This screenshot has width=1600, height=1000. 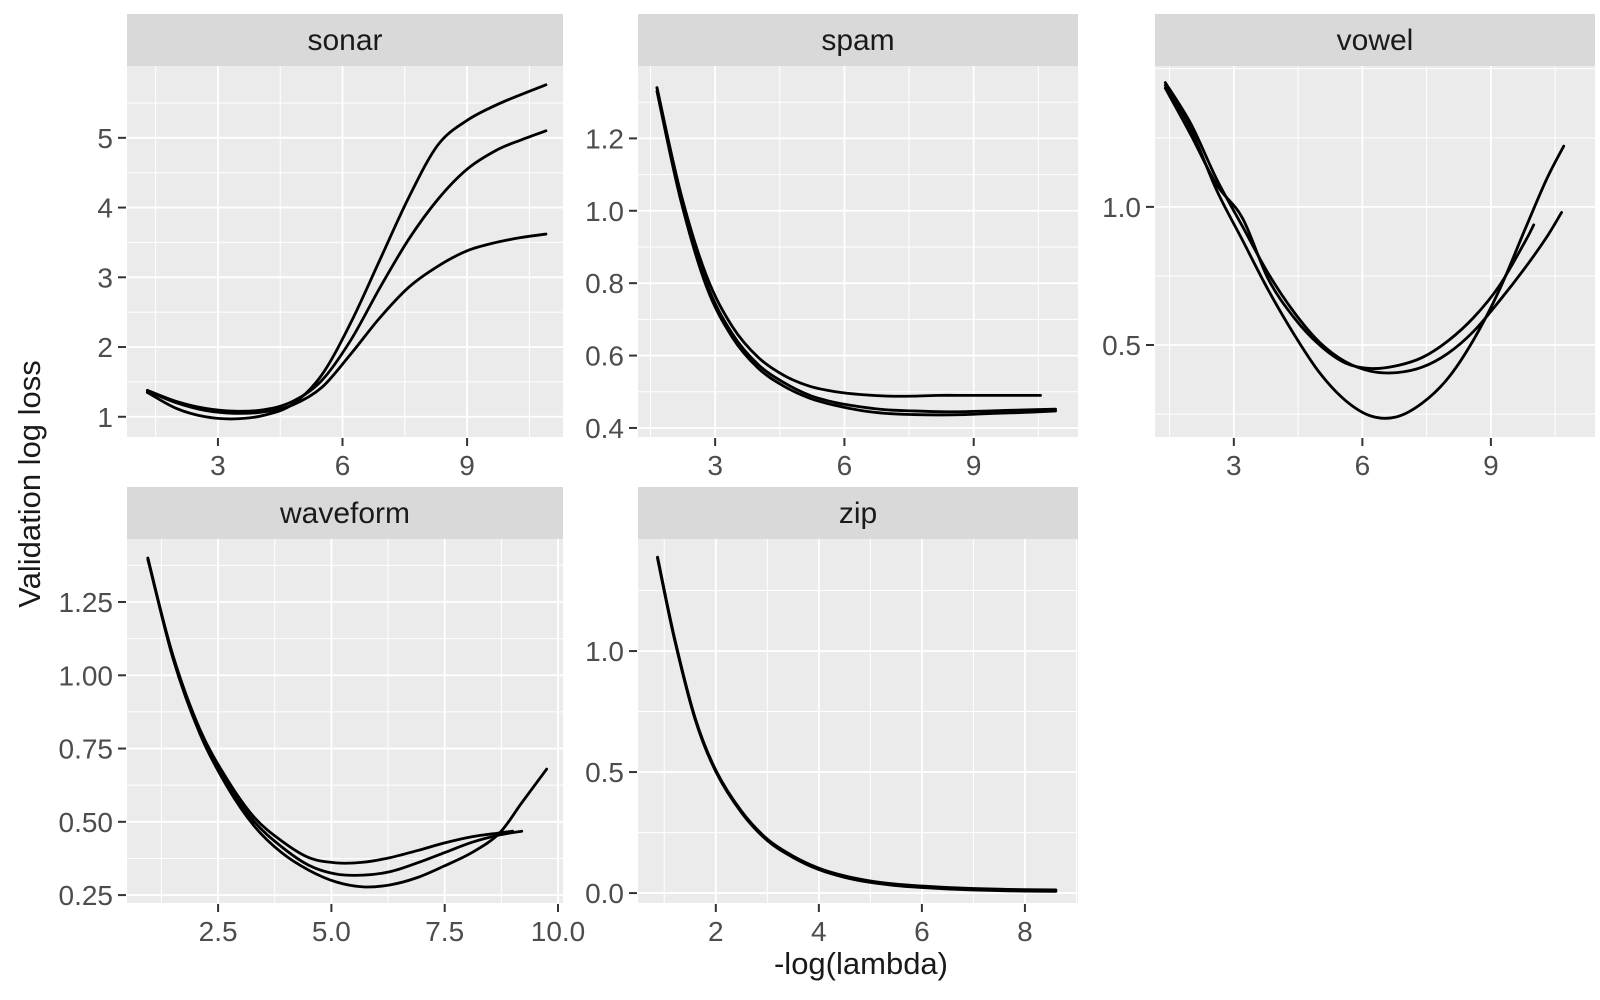 I want to click on y-tick-label: 0.8, so click(x=604, y=283).